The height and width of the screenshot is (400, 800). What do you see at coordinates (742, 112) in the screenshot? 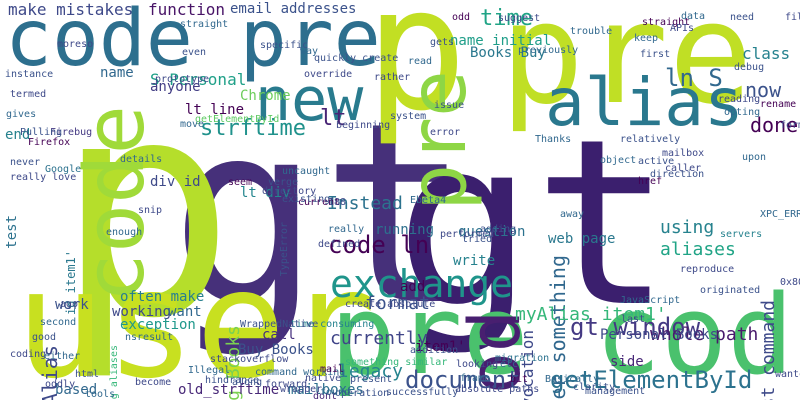
I see `word-124: opting` at bounding box center [742, 112].